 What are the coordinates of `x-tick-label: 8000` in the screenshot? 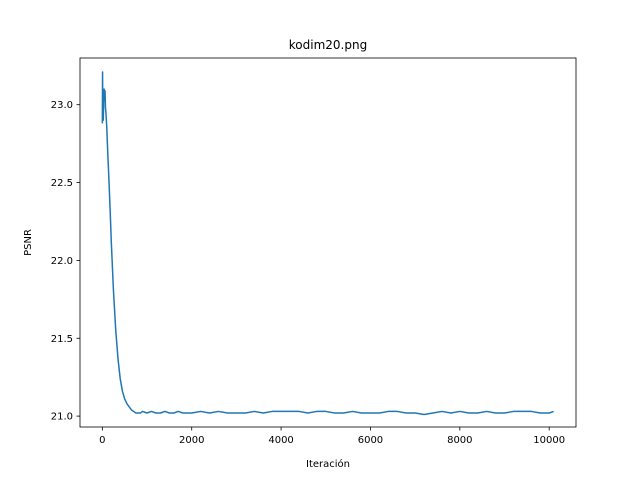 It's located at (459, 440).